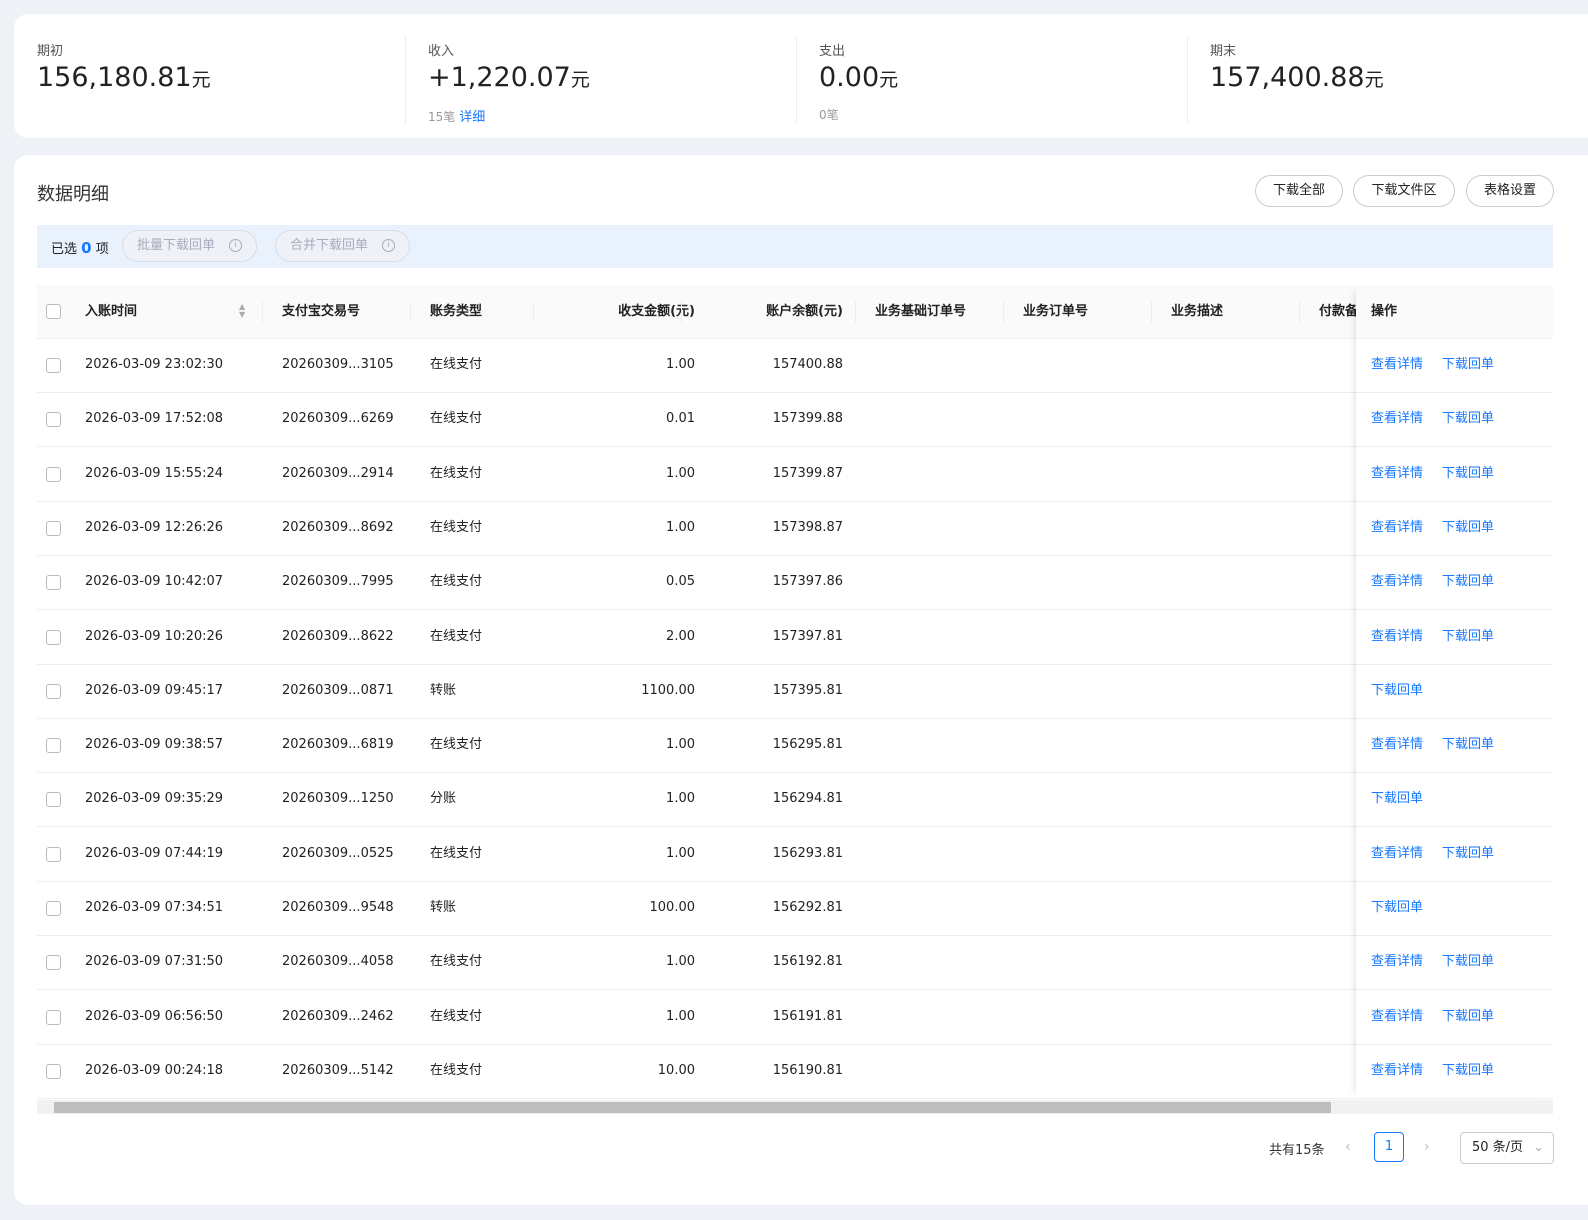 This screenshot has width=1588, height=1220. Describe the element at coordinates (1538, 1148) in the screenshot. I see `chevron: ⌄` at that location.